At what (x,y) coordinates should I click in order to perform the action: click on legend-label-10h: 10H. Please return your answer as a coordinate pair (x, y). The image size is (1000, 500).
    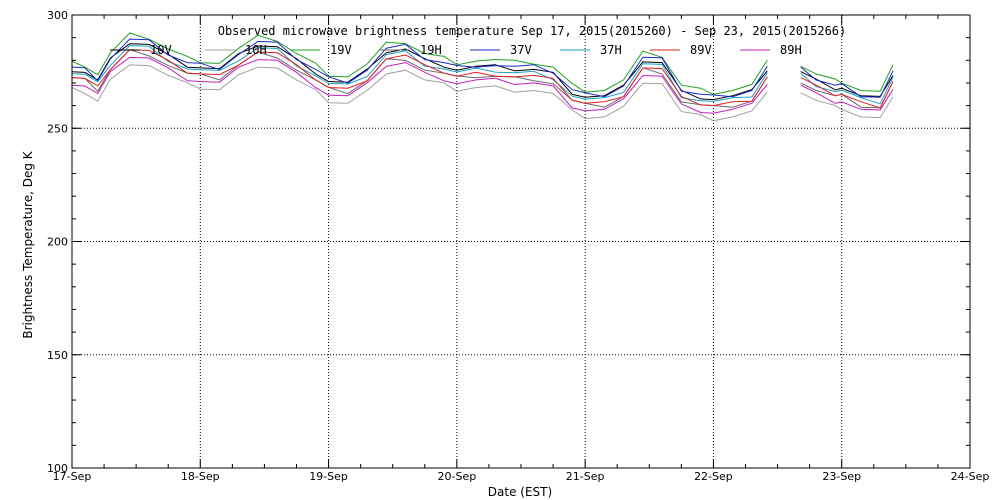
    Looking at the image, I should click on (256, 50).